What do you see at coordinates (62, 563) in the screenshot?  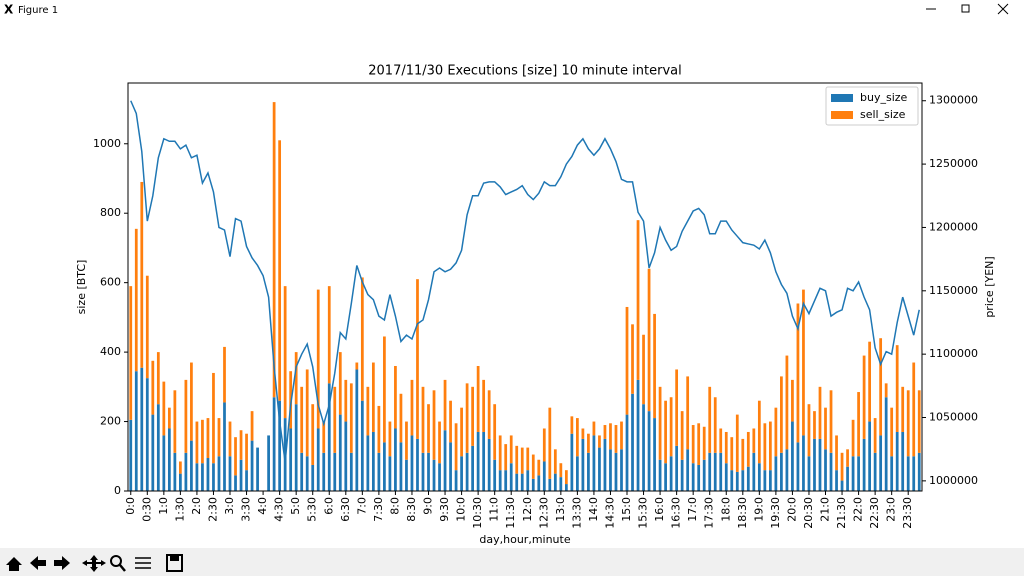 I see `forward-button` at bounding box center [62, 563].